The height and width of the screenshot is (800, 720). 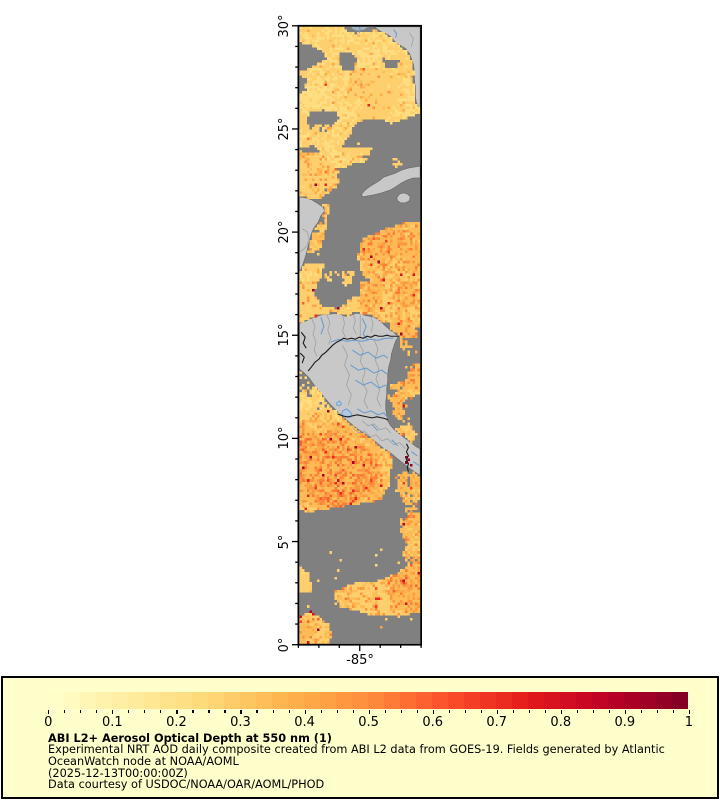 What do you see at coordinates (368, 722) in the screenshot?
I see `colorbar-label-5: 0.5` at bounding box center [368, 722].